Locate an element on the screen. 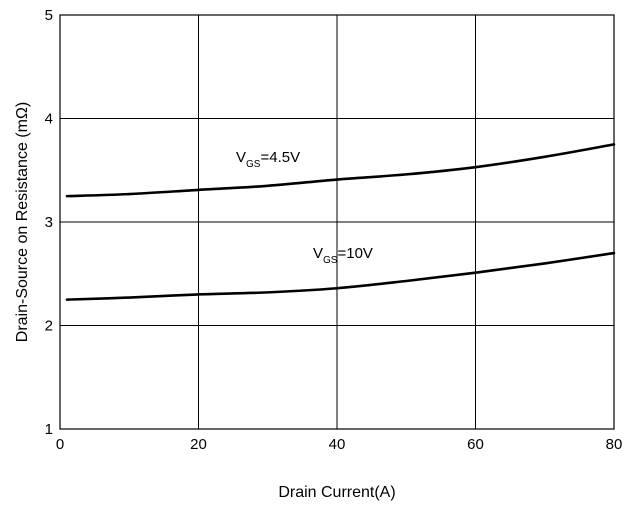  y-tick-label: 2 is located at coordinates (49, 326).